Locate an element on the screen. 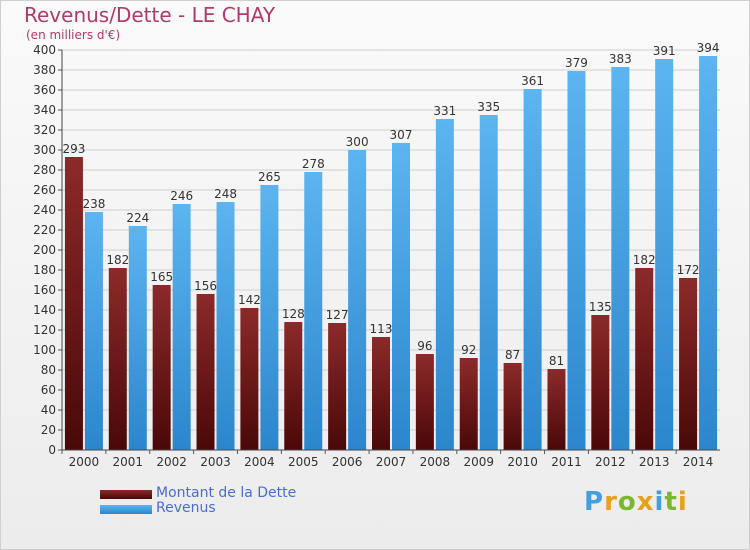 This screenshot has width=750, height=550. data-label-revenus: 379 is located at coordinates (576, 63).